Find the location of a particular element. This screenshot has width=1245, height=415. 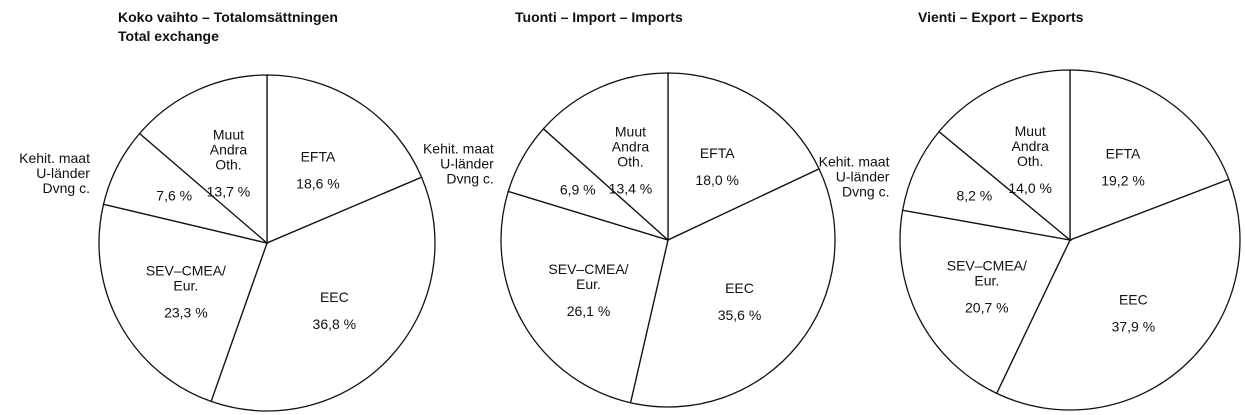

value-label: 37,9 % is located at coordinates (1134, 326).